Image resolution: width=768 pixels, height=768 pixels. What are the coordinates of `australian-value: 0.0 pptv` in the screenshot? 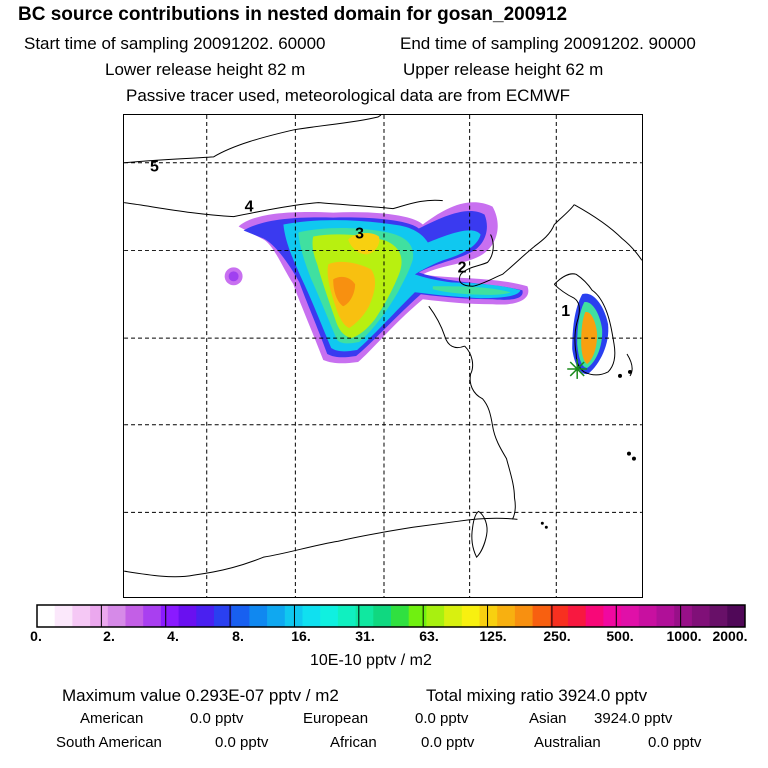 It's located at (675, 742).